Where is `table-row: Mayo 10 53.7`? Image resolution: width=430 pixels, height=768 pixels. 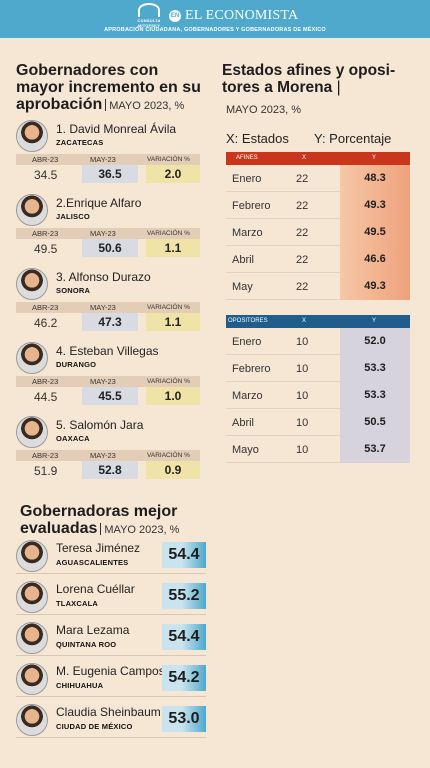 table-row: Mayo 10 53.7 is located at coordinates (318, 449).